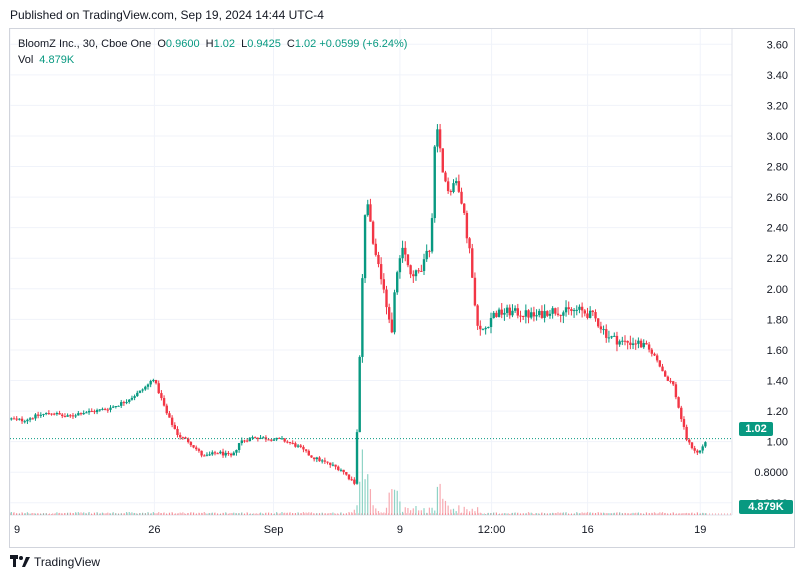 The image size is (804, 578). What do you see at coordinates (492, 530) in the screenshot?
I see `x-tick-label: 12:00` at bounding box center [492, 530].